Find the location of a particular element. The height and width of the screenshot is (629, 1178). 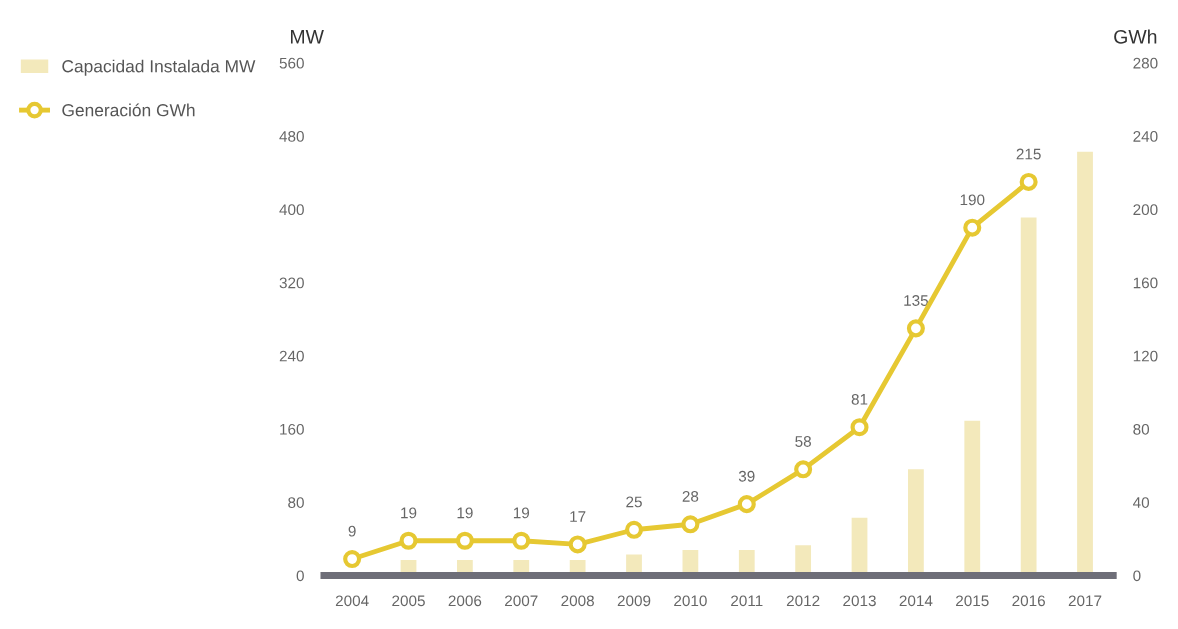

y2-tick-label: 240 is located at coordinates (1145, 136).